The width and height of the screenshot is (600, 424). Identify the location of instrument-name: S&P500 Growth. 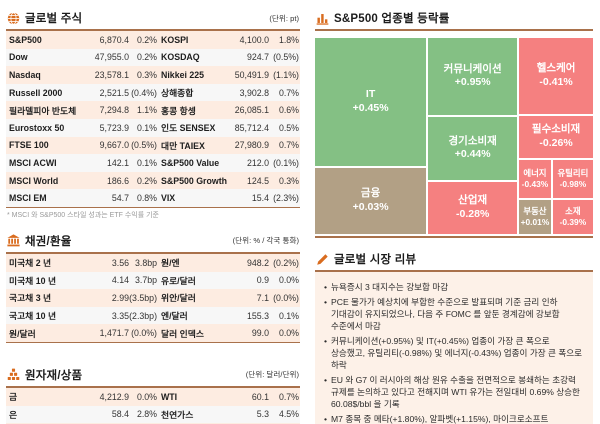
(194, 180).